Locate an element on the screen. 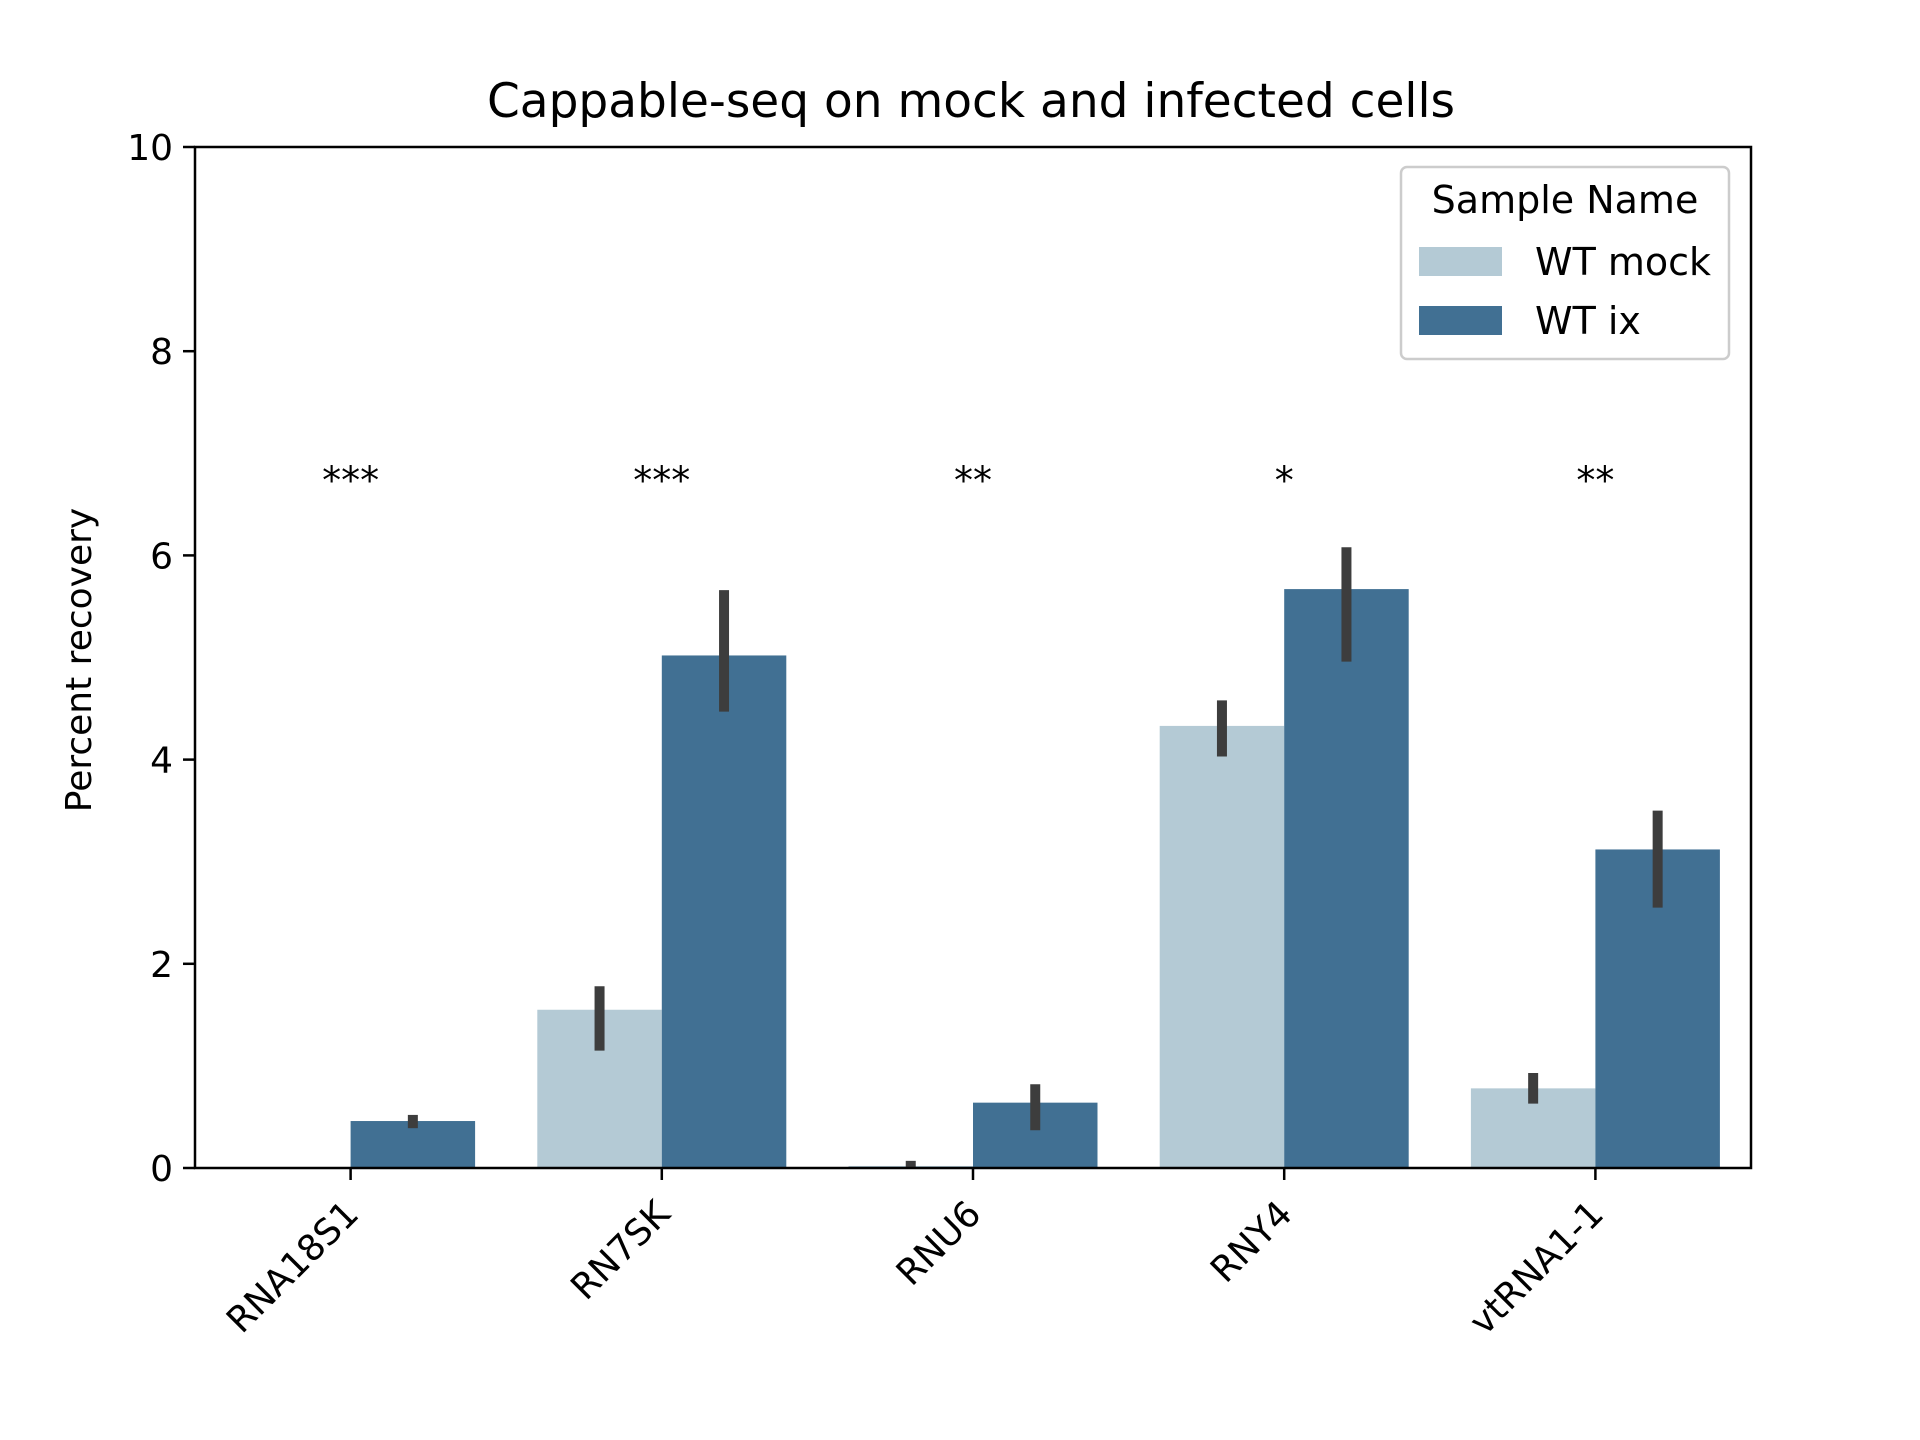  legend-swatch-wt-mock is located at coordinates (1460, 261).